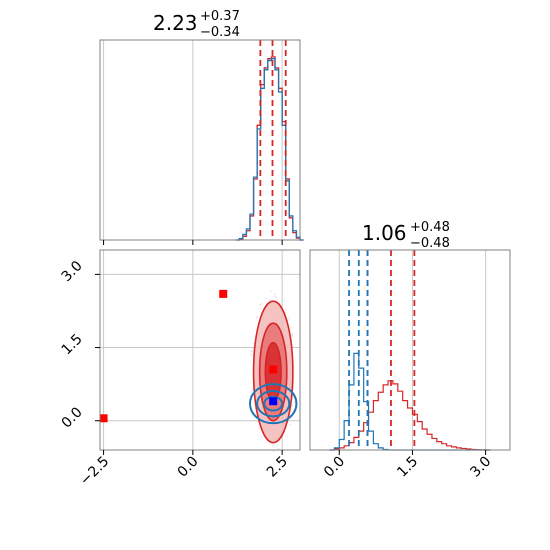  Describe the element at coordinates (220, 32) in the screenshot. I see `title-param-1-minus: −0.34` at that location.